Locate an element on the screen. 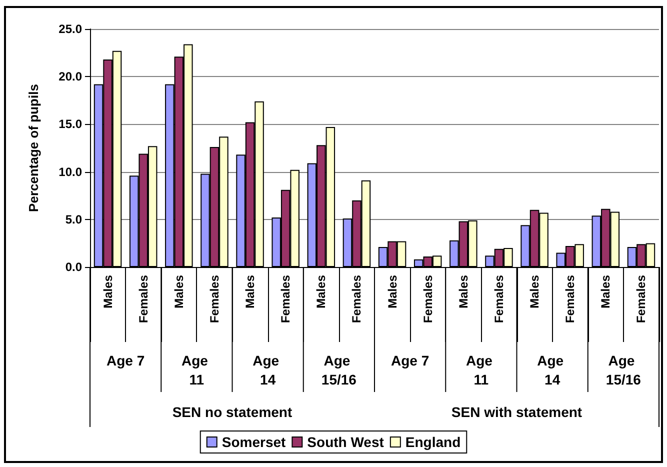 This screenshot has height=467, width=667. y-tick-label: 10.0 is located at coordinates (70, 171).